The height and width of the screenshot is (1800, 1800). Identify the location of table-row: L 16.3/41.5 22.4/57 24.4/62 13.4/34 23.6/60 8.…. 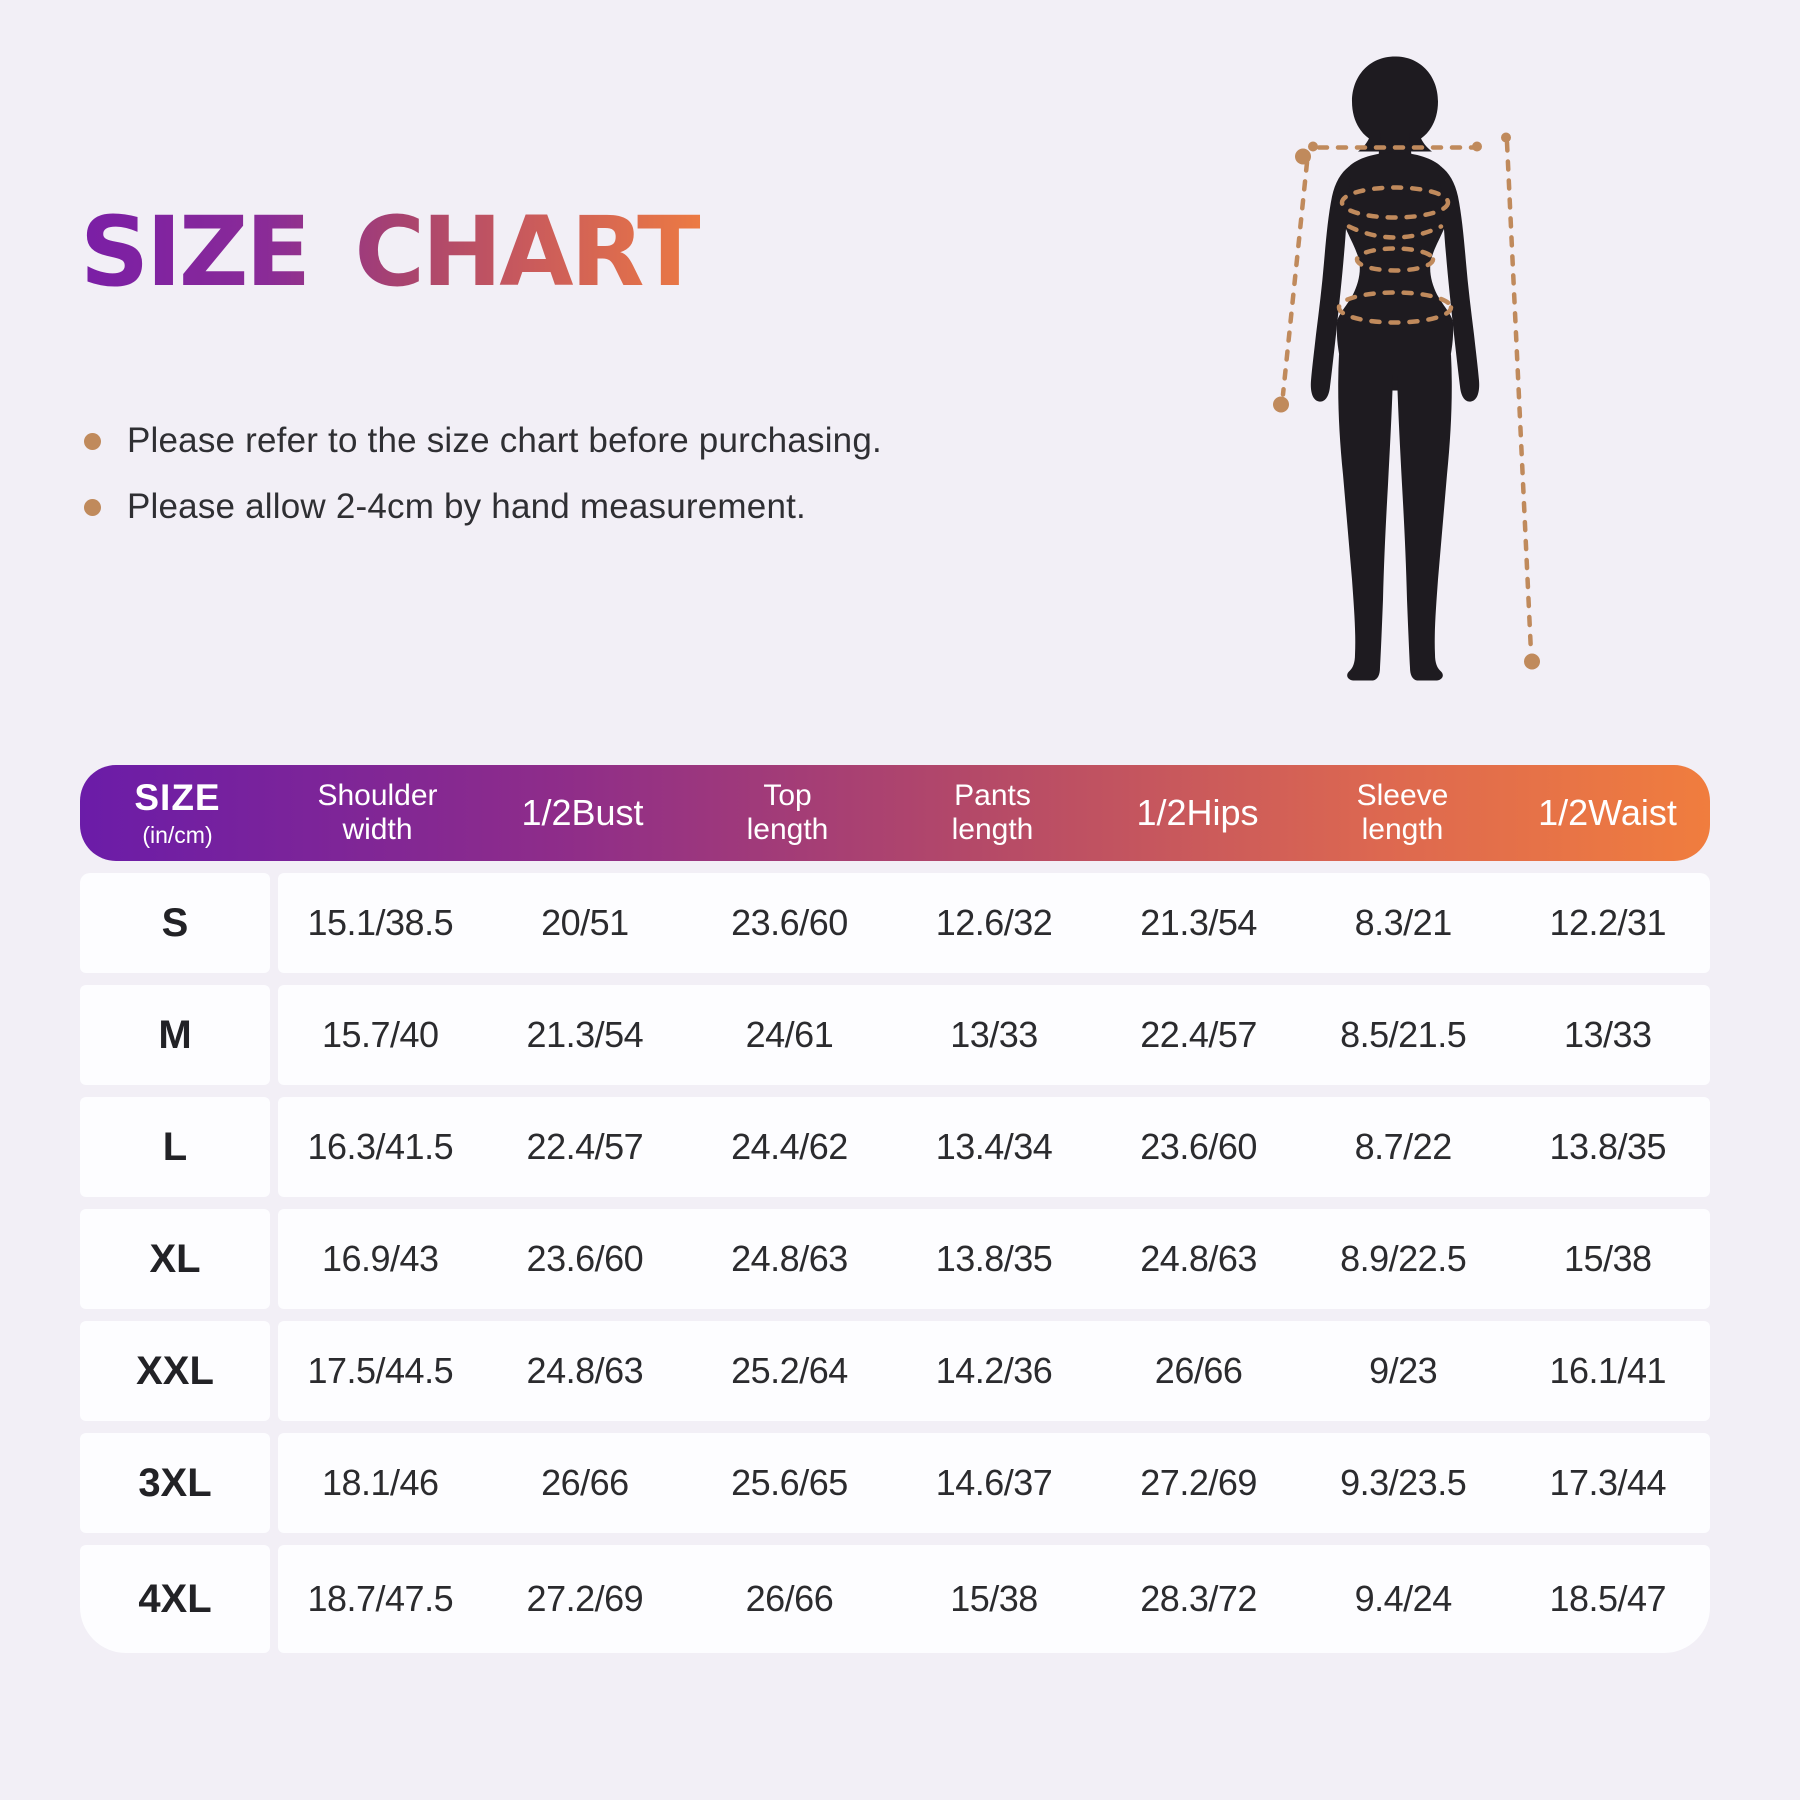
(895, 1147).